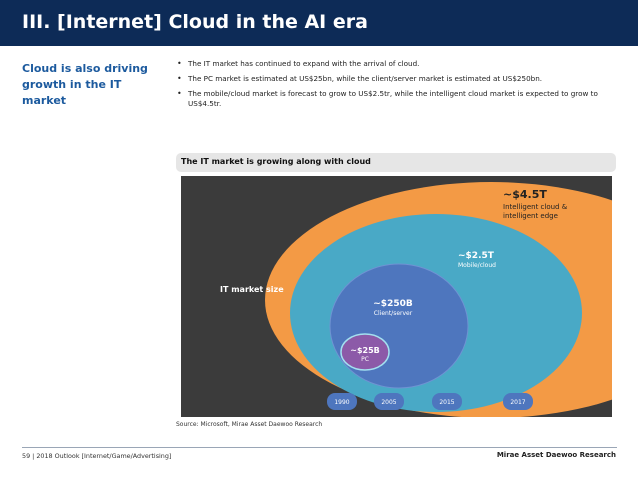 Image resolution: width=638 pixels, height=479 pixels. Describe the element at coordinates (535, 207) in the screenshot. I see `segment-label-intelligent-cloud: Intelligent cloud &` at that location.